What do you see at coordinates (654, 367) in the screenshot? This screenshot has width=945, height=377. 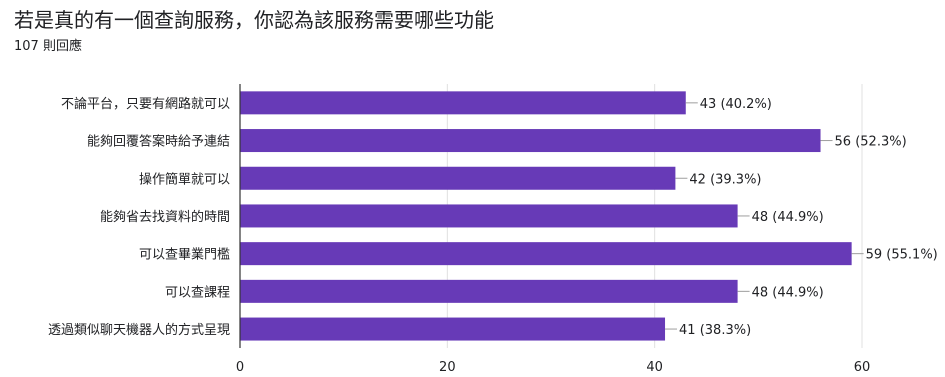 I see `x-tick-label: 40` at bounding box center [654, 367].